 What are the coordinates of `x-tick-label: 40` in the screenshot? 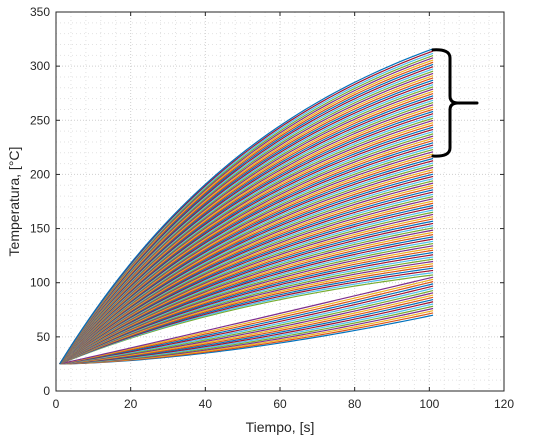 It's located at (206, 404).